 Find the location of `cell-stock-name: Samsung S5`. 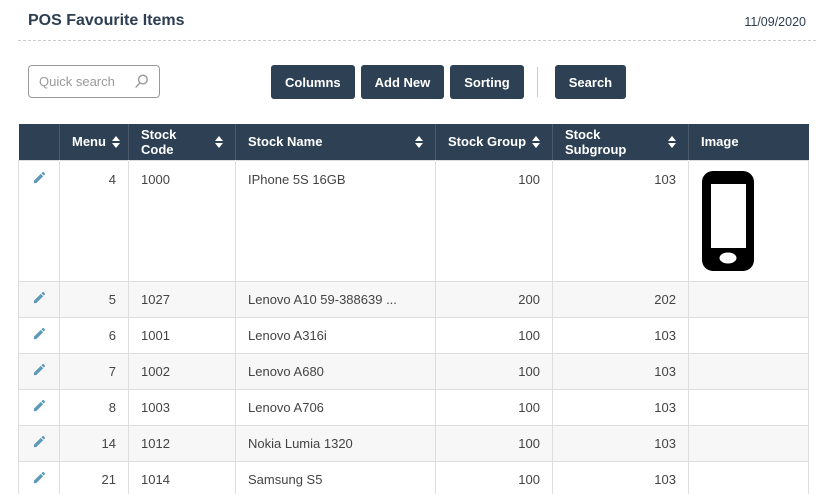

cell-stock-name: Samsung S5 is located at coordinates (335, 477).